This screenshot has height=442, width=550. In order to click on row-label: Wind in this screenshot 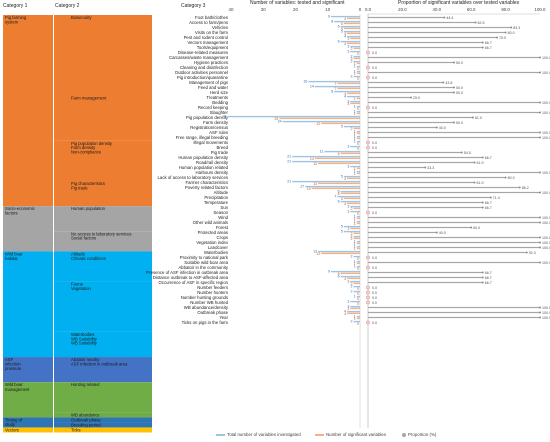, I will do `click(223, 217)`.